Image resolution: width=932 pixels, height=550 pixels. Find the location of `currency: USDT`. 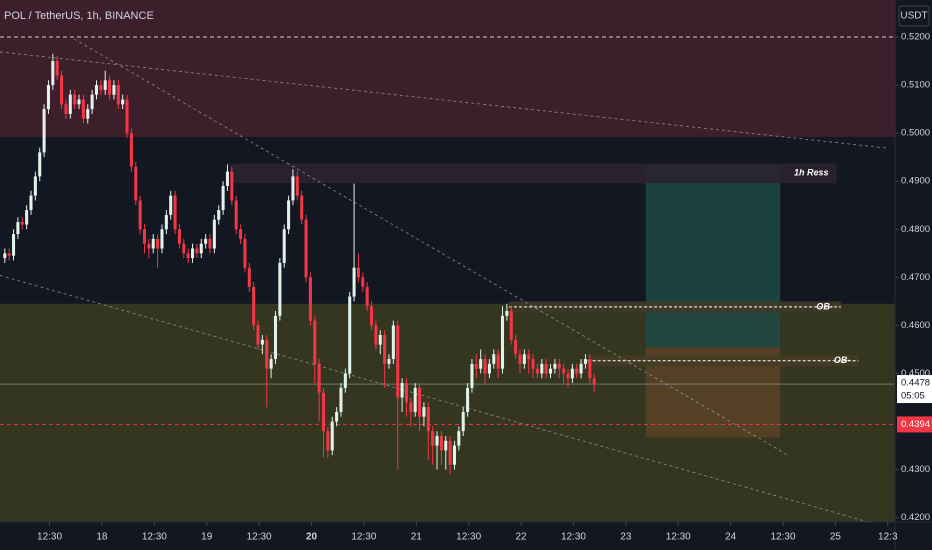

currency: USDT is located at coordinates (913, 16).